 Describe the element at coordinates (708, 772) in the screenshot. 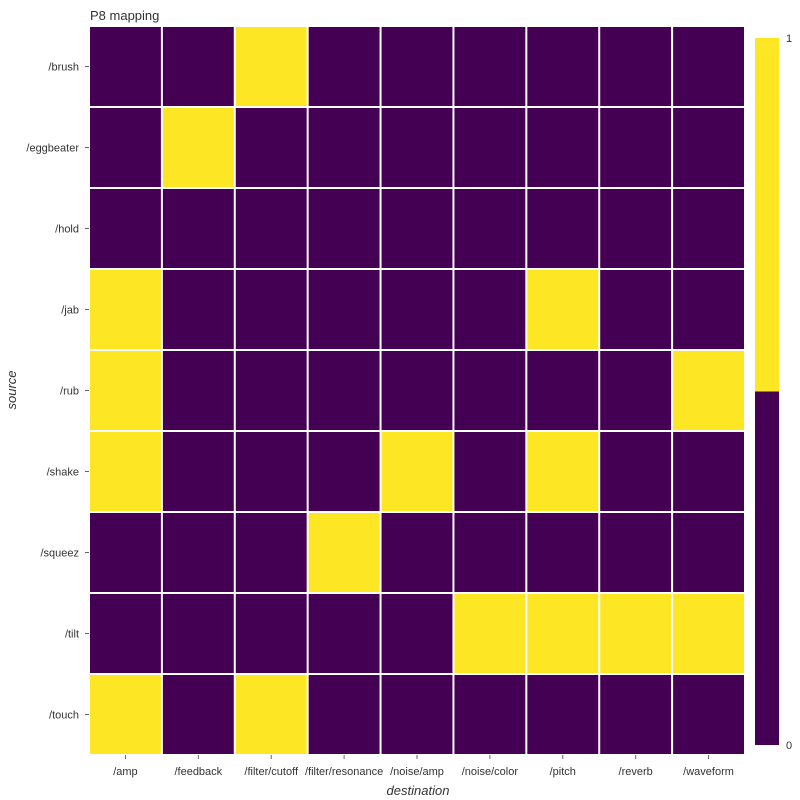

I see `x-tick-label: /waveform` at that location.